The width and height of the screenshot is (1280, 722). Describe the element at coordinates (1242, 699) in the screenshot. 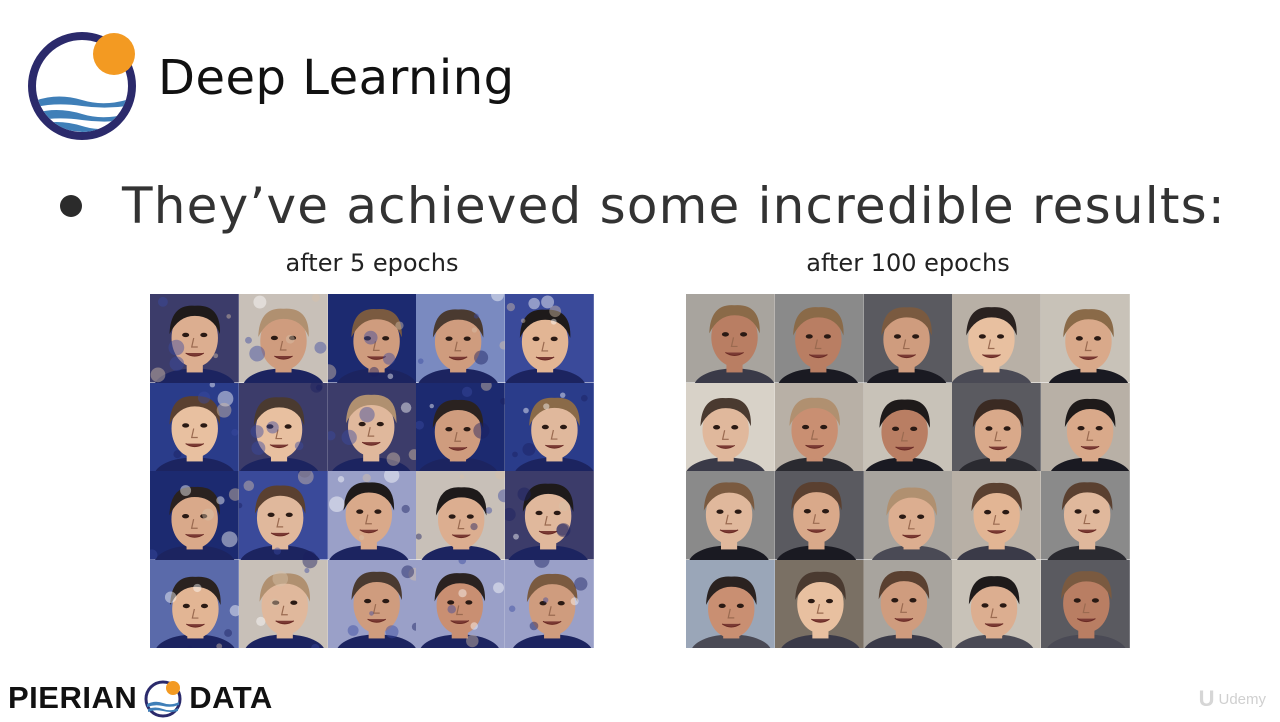

I see `watermark-text: Udemy` at that location.